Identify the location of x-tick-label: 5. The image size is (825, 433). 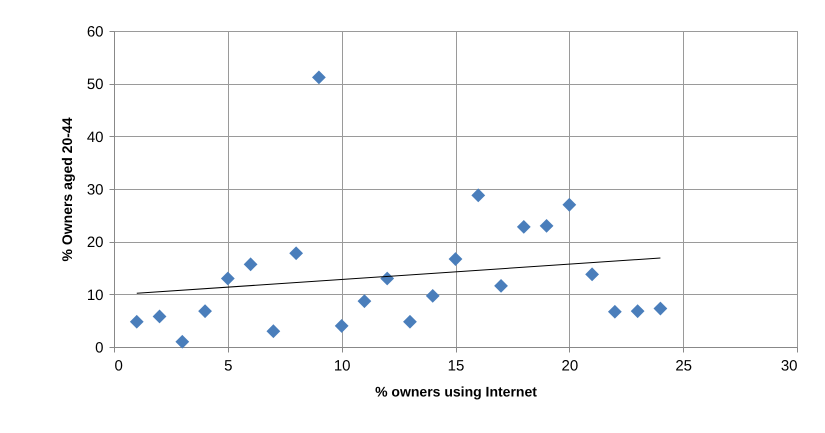
(228, 366).